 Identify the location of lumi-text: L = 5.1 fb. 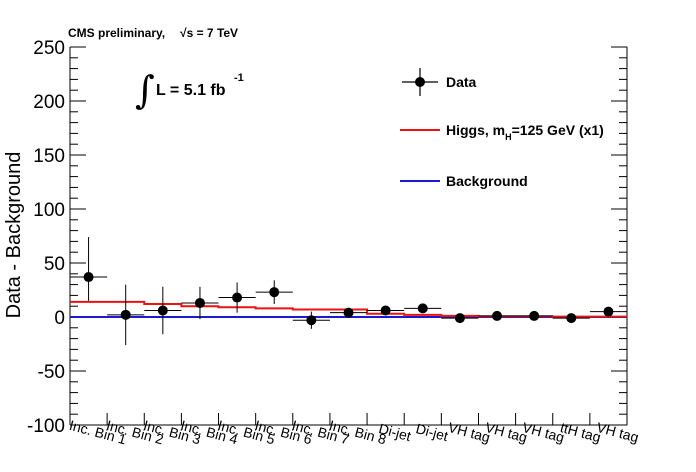
(191, 90).